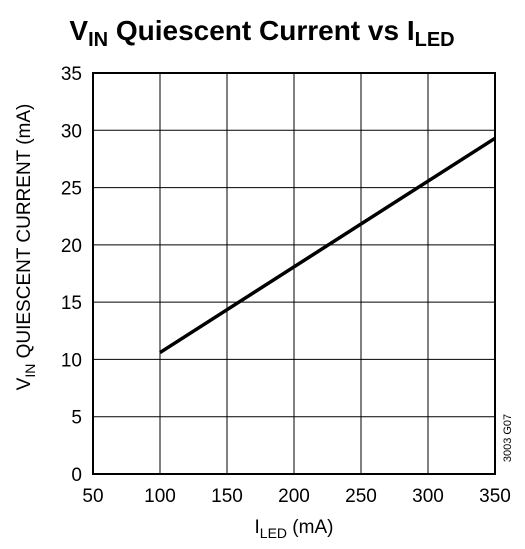 Image resolution: width=525 pixels, height=549 pixels. I want to click on x-axis-label-unit: (mA), so click(310, 527).